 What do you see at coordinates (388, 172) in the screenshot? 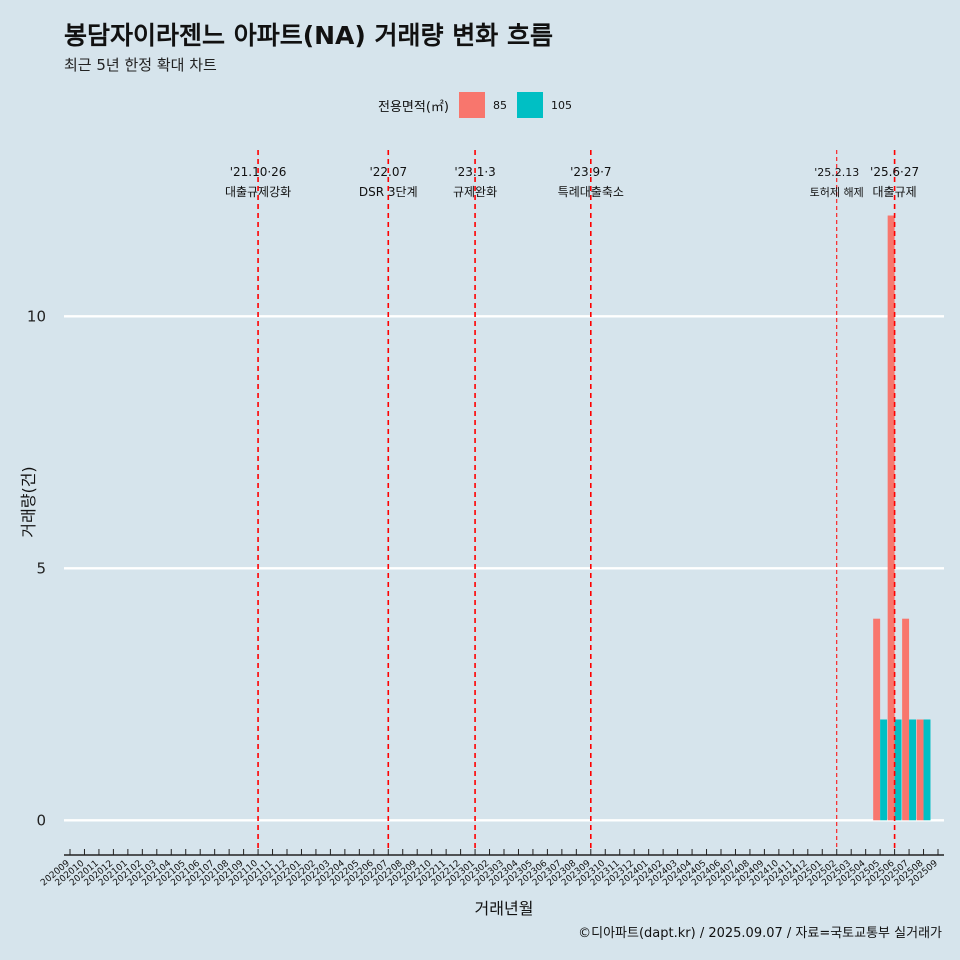
I see `event-date-1: '22.07` at bounding box center [388, 172].